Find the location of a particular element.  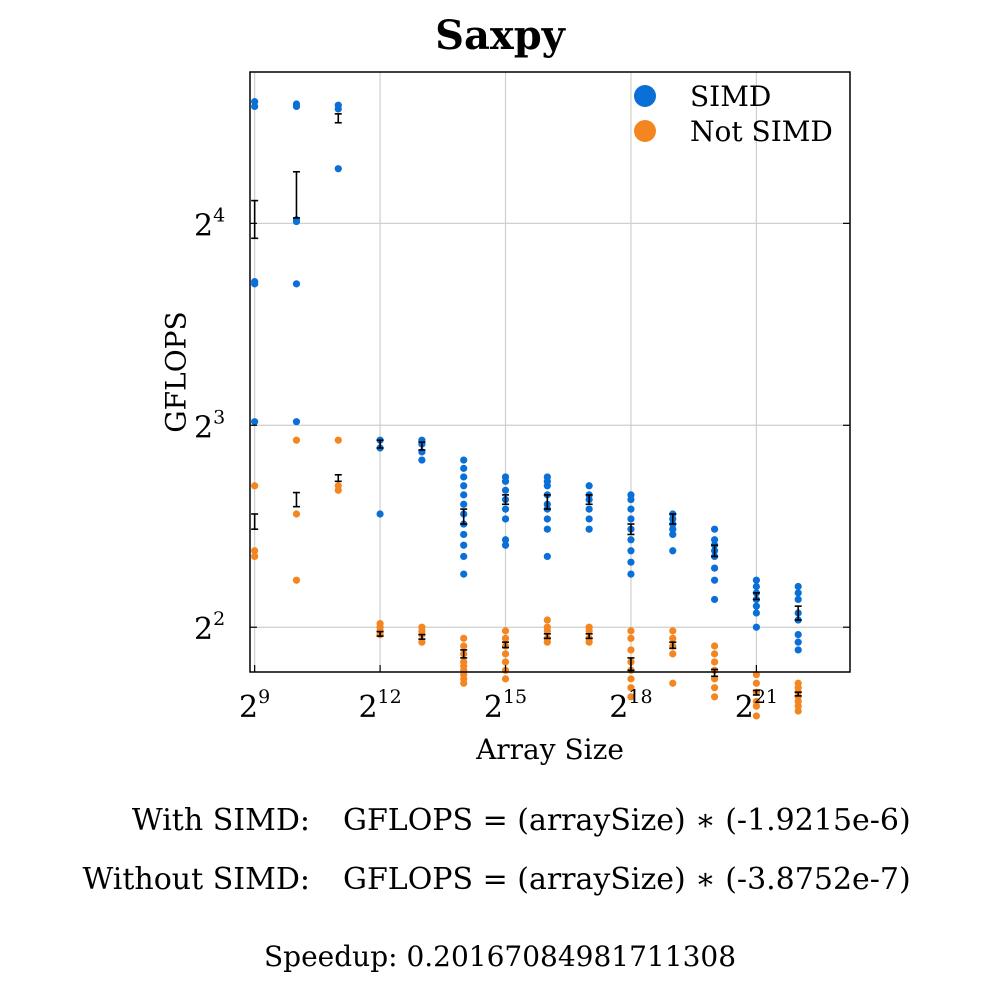

speedup-text: Speedup: 0.20167084981711308 is located at coordinates (500, 956).